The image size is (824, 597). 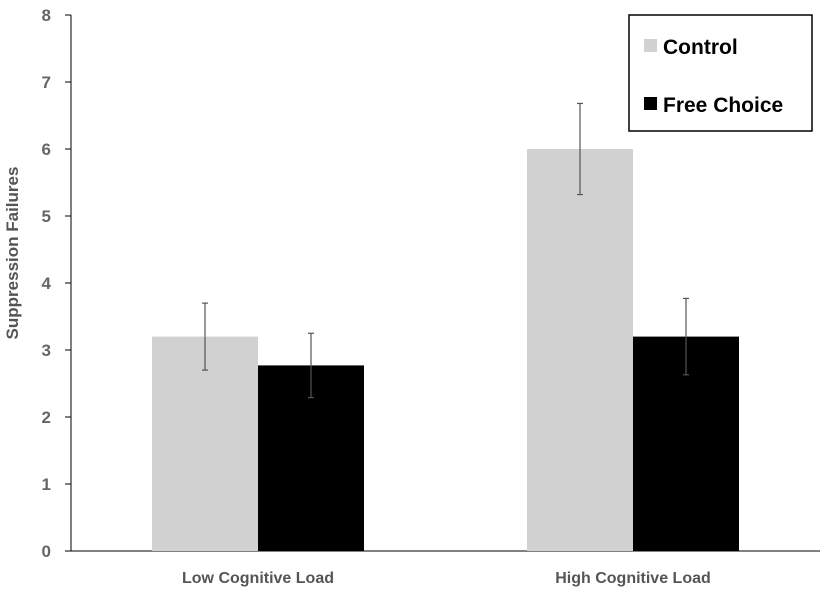 What do you see at coordinates (46, 15) in the screenshot?
I see `y-tick-label: 8` at bounding box center [46, 15].